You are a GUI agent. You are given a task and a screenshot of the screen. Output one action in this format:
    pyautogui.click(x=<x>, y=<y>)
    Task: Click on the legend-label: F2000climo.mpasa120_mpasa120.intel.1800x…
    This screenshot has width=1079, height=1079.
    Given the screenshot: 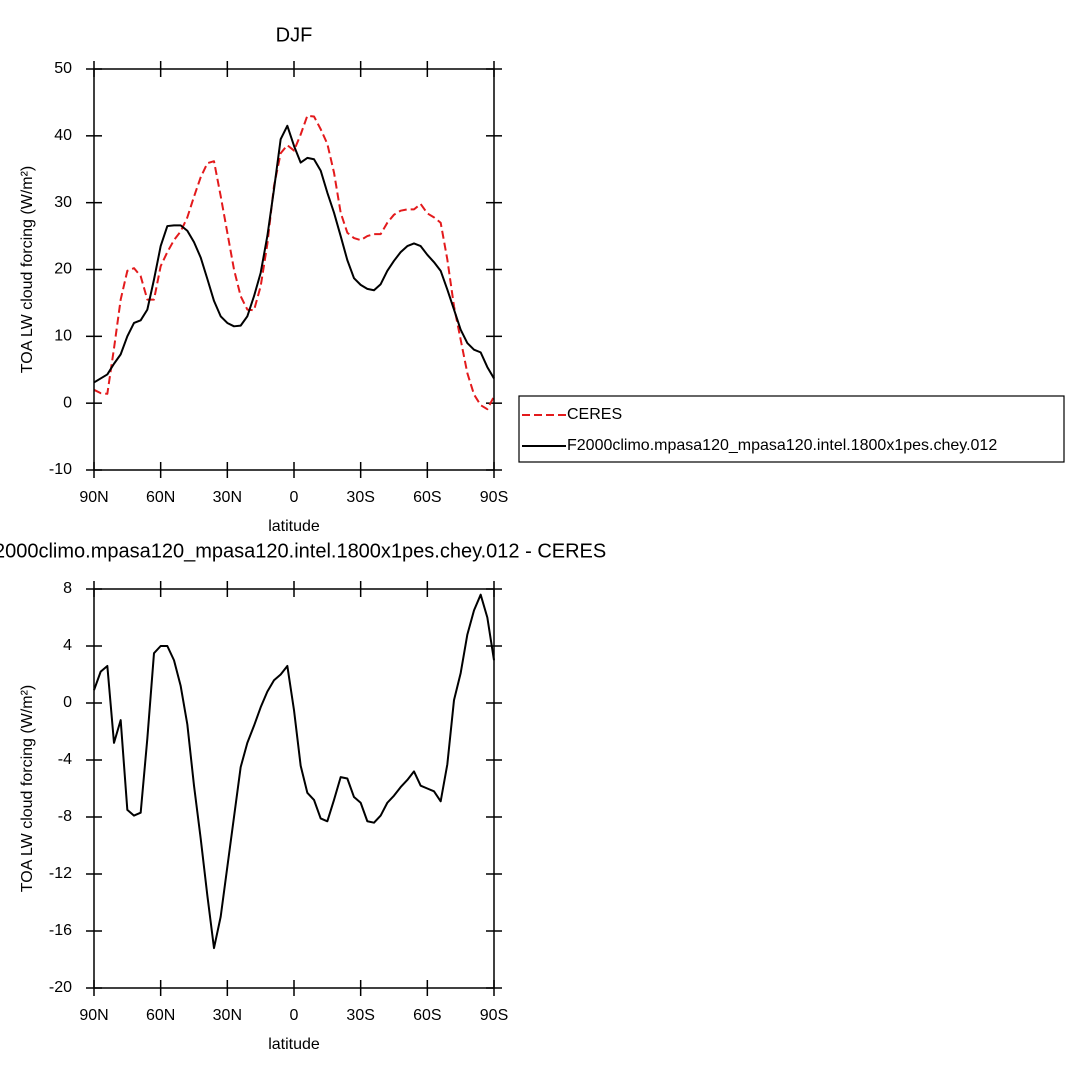 What is the action you would take?
    pyautogui.click(x=782, y=445)
    